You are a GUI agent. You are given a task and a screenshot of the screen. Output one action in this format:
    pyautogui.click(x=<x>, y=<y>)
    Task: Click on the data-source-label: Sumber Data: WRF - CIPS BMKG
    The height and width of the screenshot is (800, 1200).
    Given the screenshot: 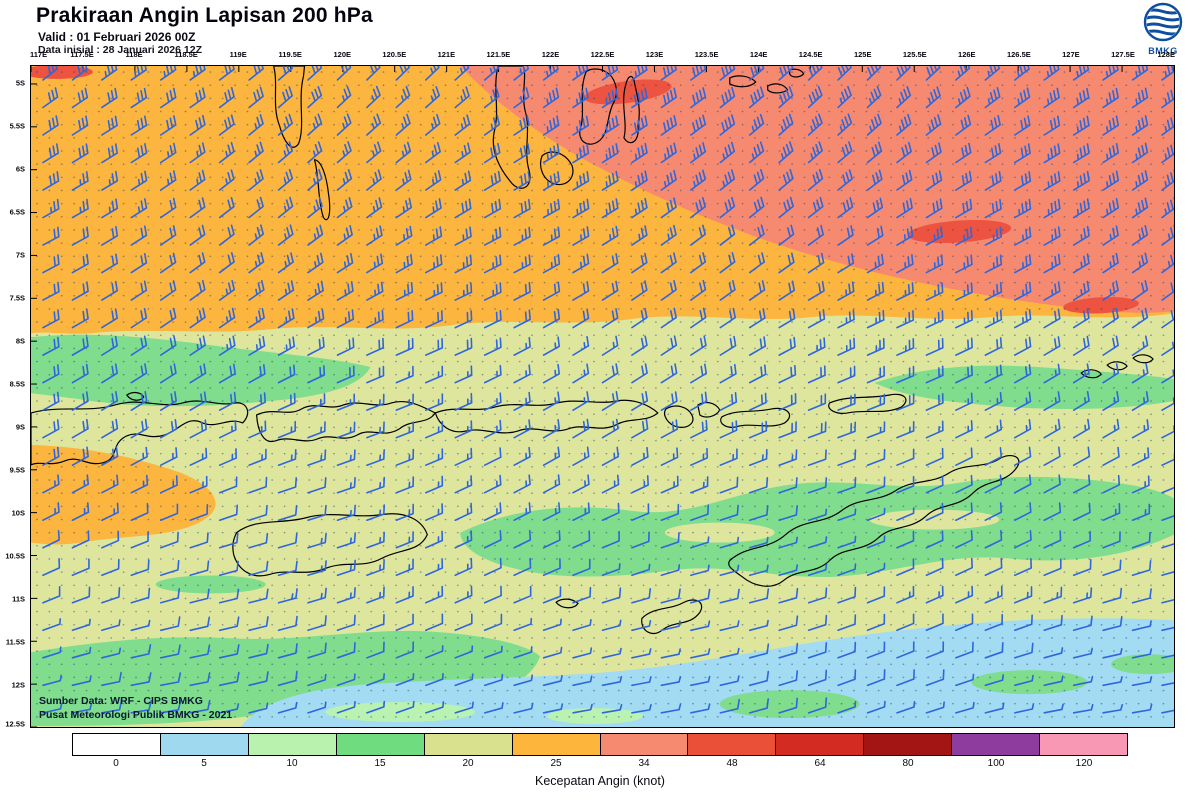 What is the action you would take?
    pyautogui.click(x=121, y=701)
    